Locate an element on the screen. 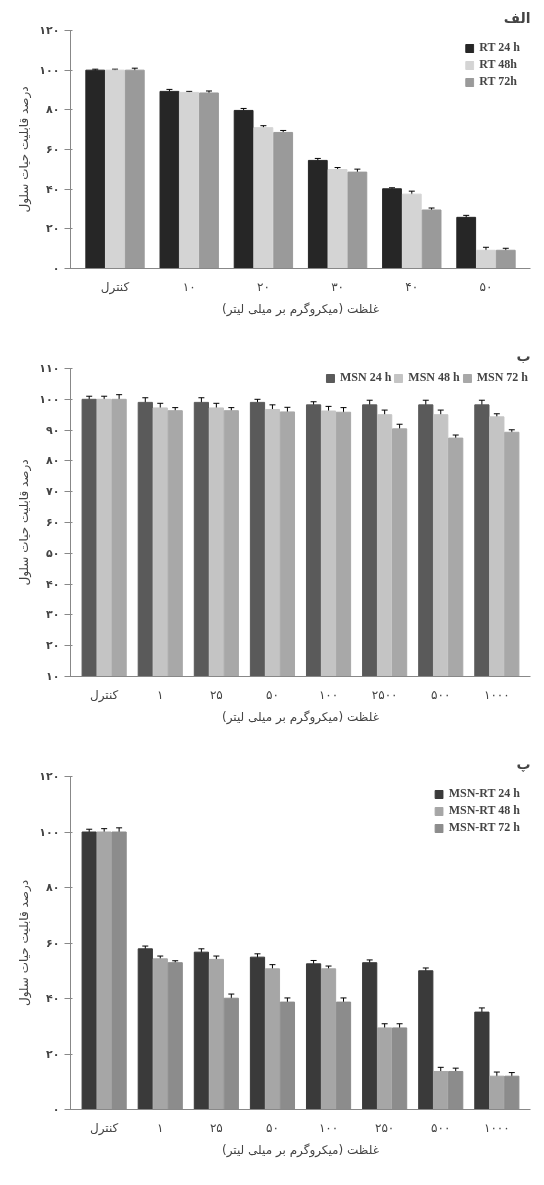  y-tick-label: ۱۰ is located at coordinates (53, 676).